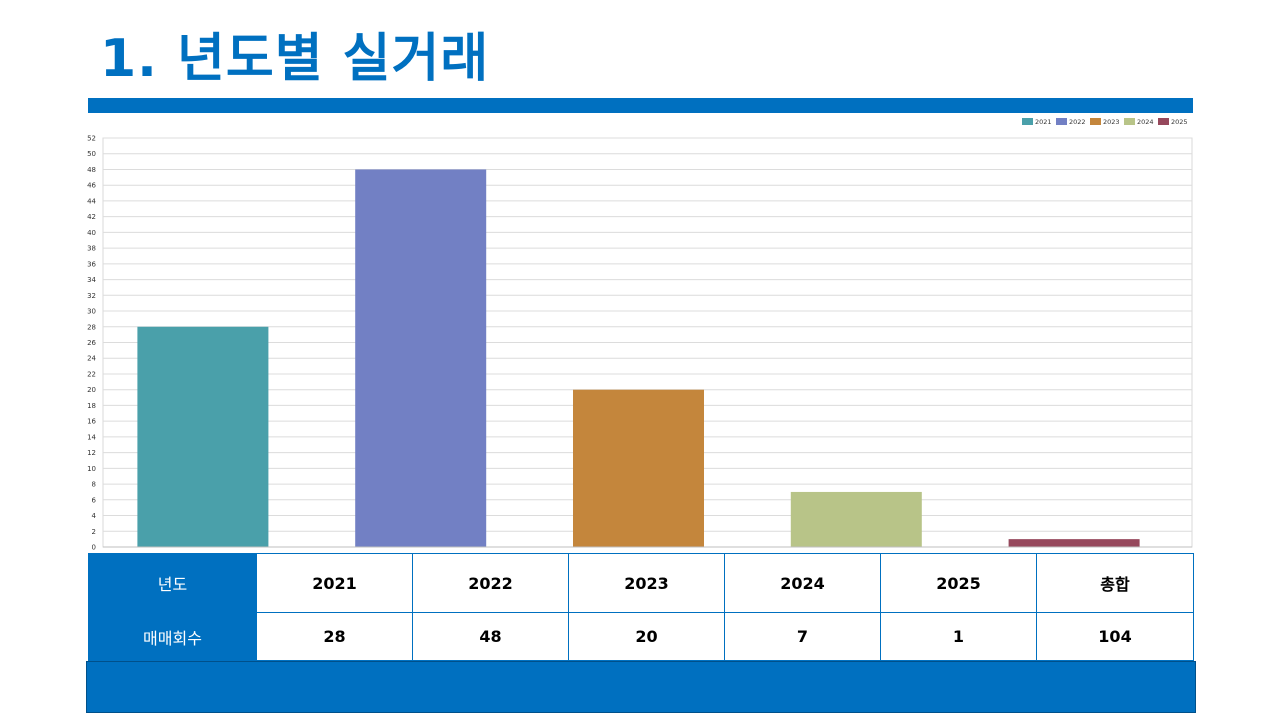 This screenshot has height=720, width=1280. I want to click on table-cell-total-label: 총합, so click(1115, 583).